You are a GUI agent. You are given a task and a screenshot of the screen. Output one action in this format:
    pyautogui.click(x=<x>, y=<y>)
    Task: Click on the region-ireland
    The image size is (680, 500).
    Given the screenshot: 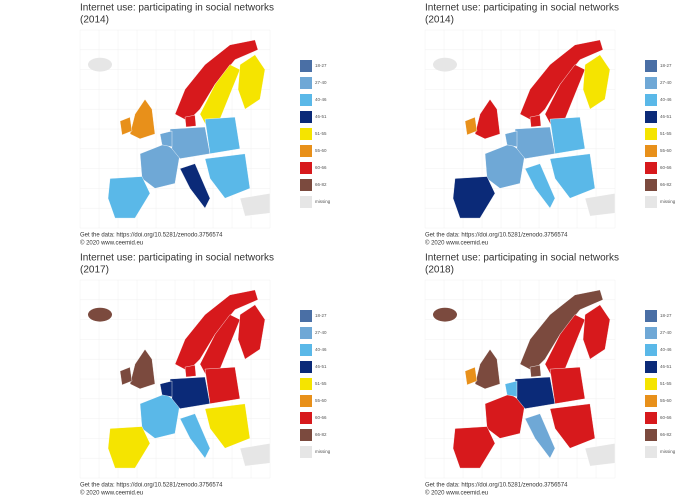 What is the action you would take?
    pyautogui.click(x=471, y=126)
    